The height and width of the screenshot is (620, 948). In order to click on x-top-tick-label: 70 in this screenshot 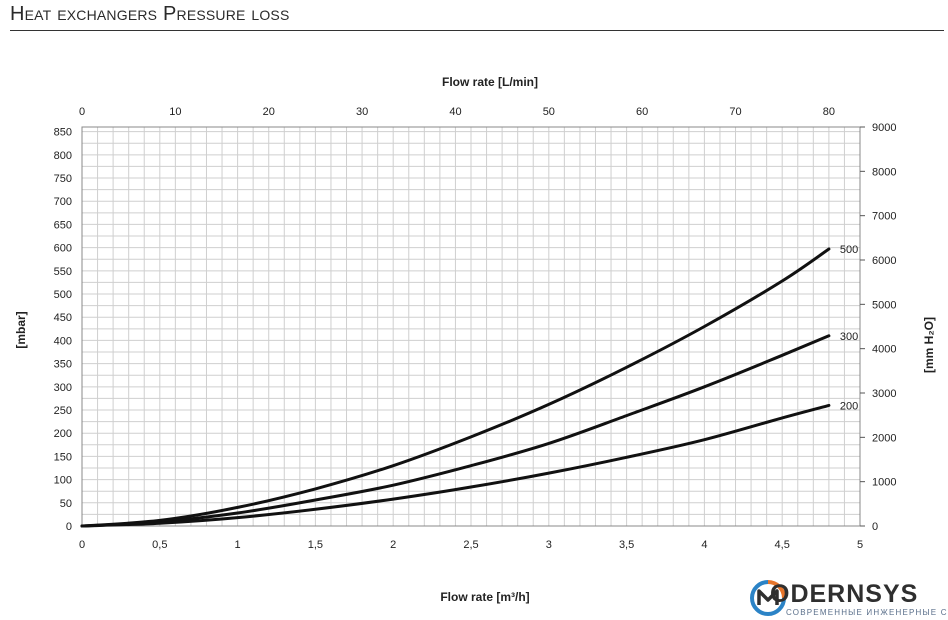, I will do `click(735, 112)`.